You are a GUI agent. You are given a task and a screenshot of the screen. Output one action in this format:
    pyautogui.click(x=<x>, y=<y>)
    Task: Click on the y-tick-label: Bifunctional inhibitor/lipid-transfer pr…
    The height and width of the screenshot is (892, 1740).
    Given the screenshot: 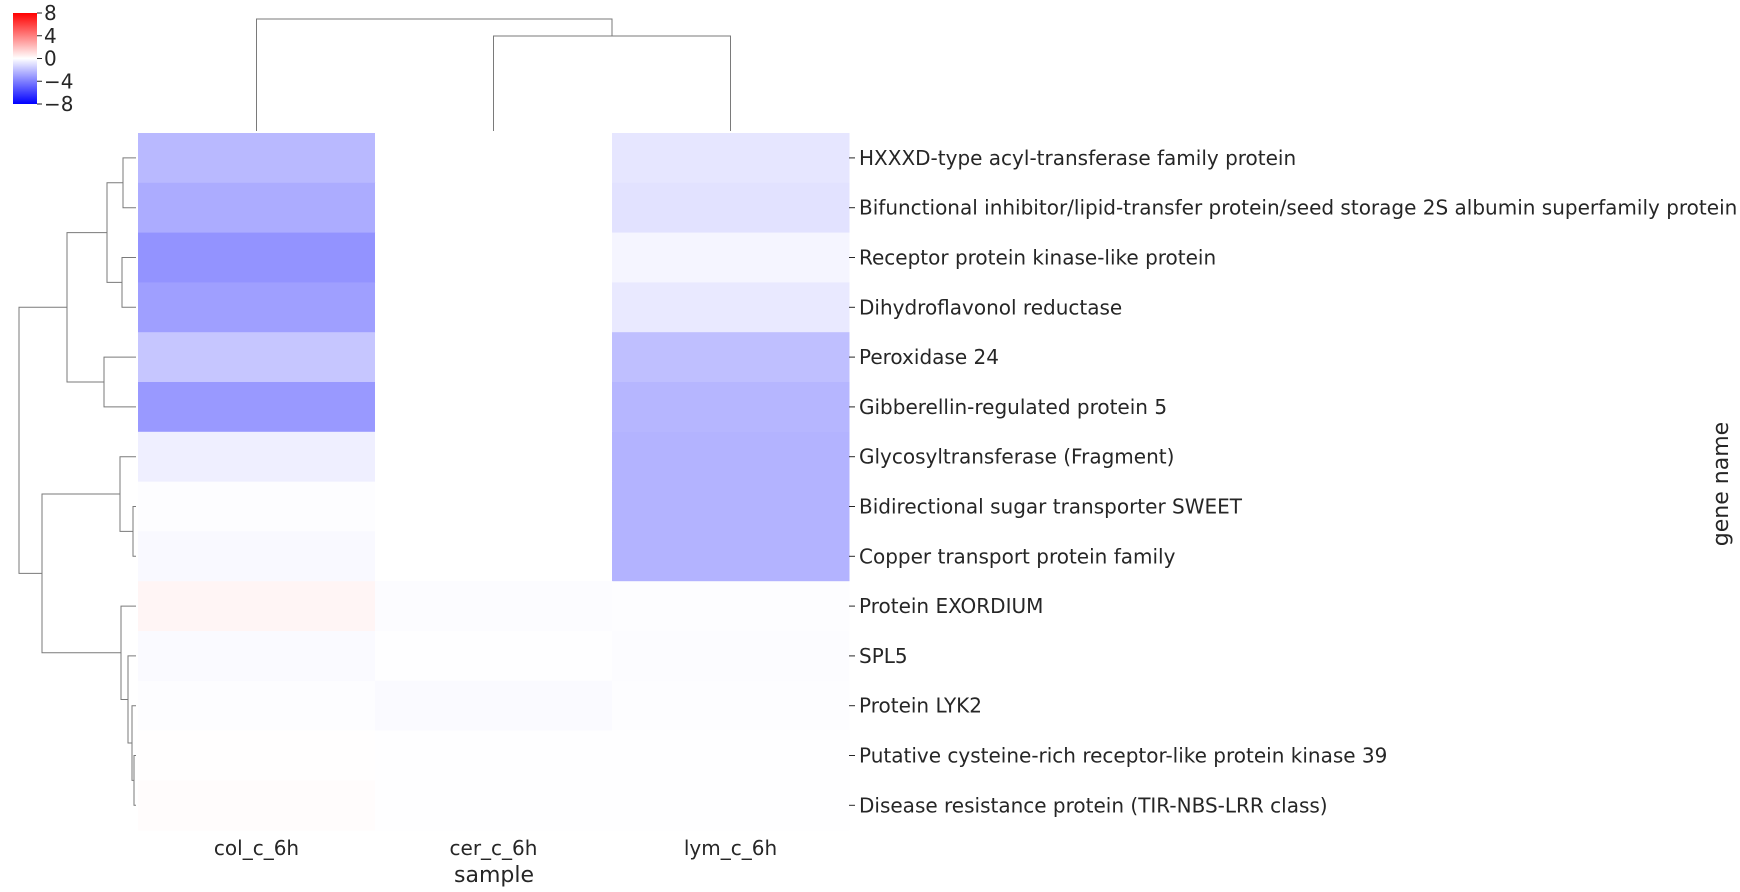 What is the action you would take?
    pyautogui.click(x=1298, y=208)
    